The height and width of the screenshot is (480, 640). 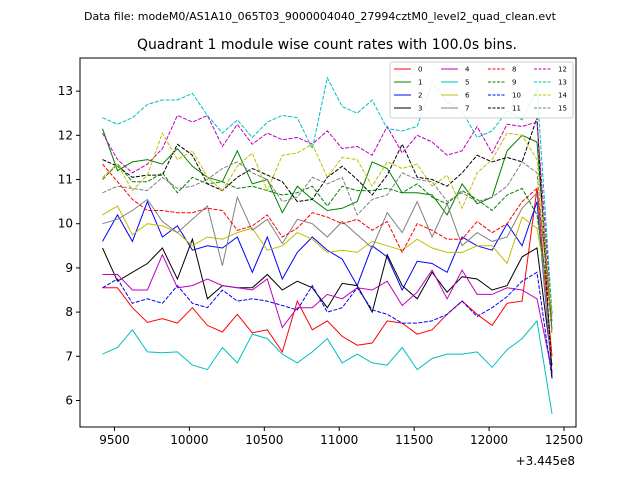 What do you see at coordinates (562, 70) in the screenshot?
I see `legend-label-12: 12` at bounding box center [562, 70].